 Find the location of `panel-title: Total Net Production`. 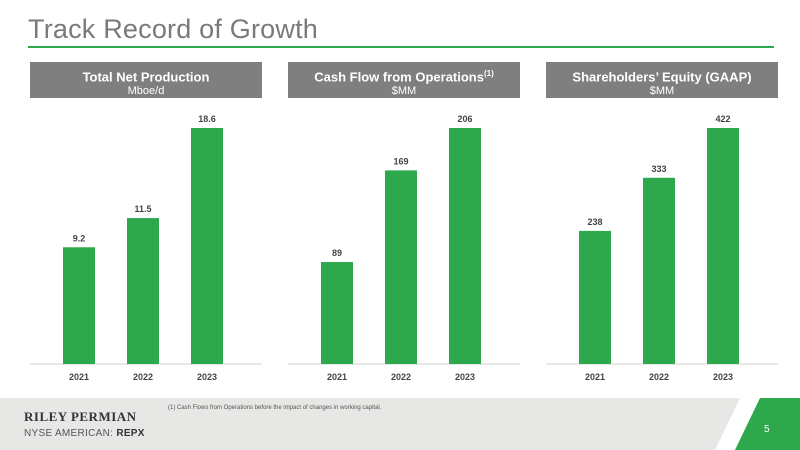

panel-title: Total Net Production is located at coordinates (146, 77).